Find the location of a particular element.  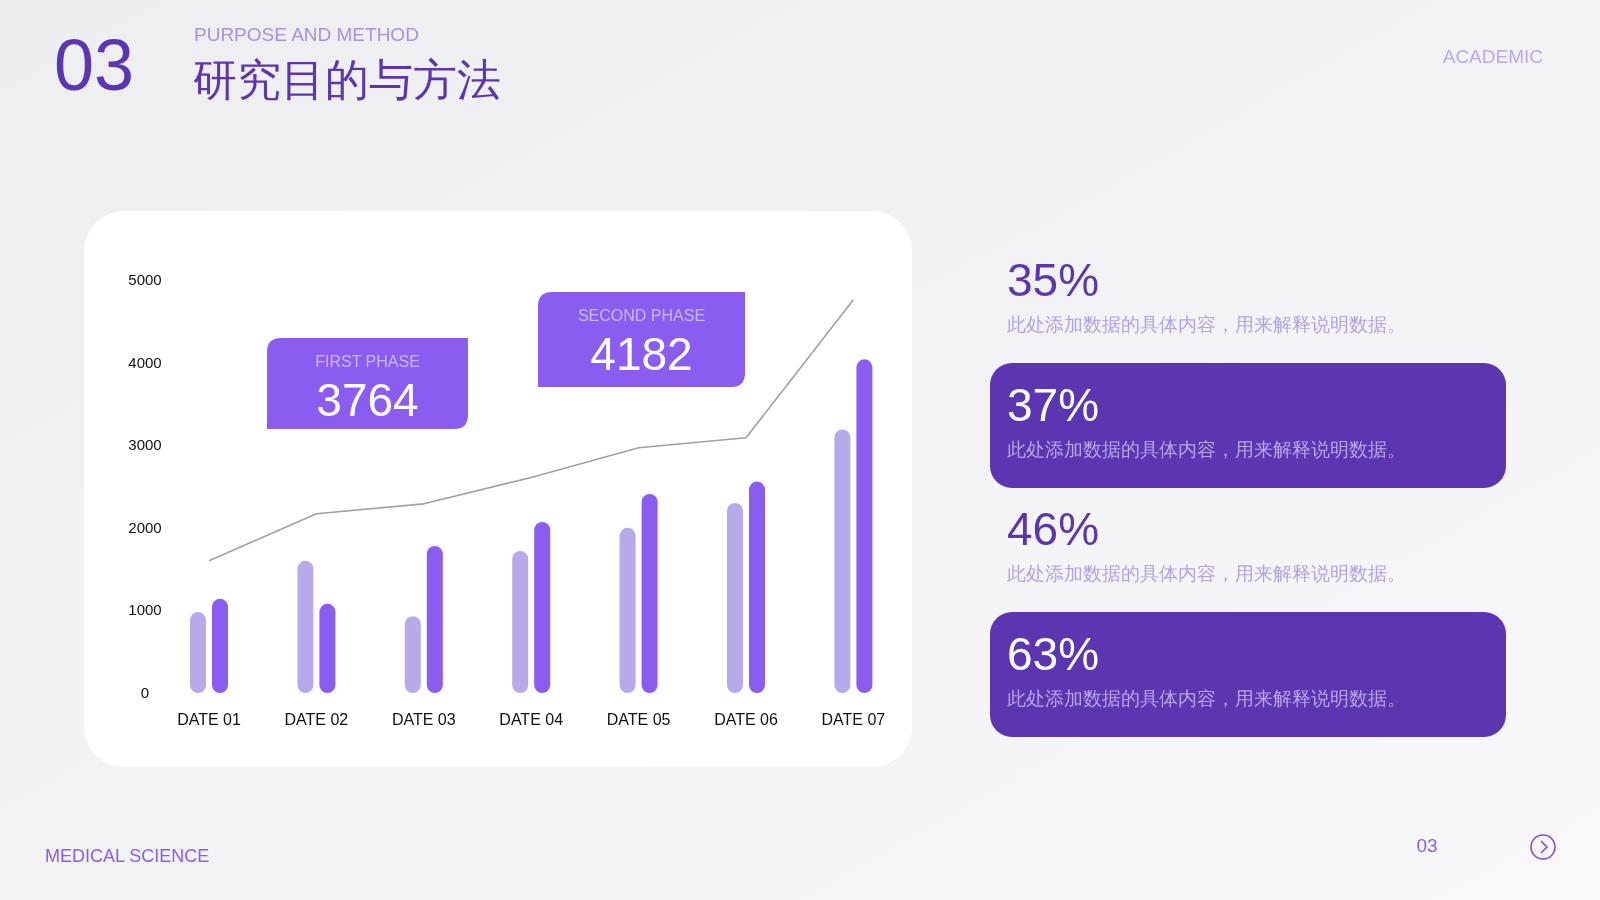

x-tick-label: DATE 05 is located at coordinates (638, 719).